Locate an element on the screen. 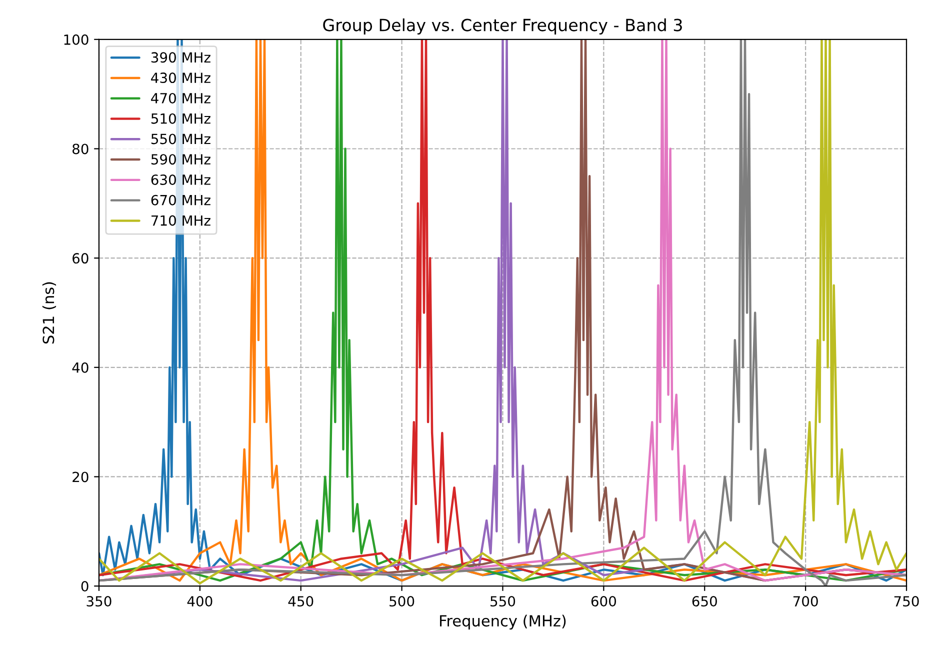 Image resolution: width=925 pixels, height=657 pixels. legend-label: 630 MHz is located at coordinates (180, 179).